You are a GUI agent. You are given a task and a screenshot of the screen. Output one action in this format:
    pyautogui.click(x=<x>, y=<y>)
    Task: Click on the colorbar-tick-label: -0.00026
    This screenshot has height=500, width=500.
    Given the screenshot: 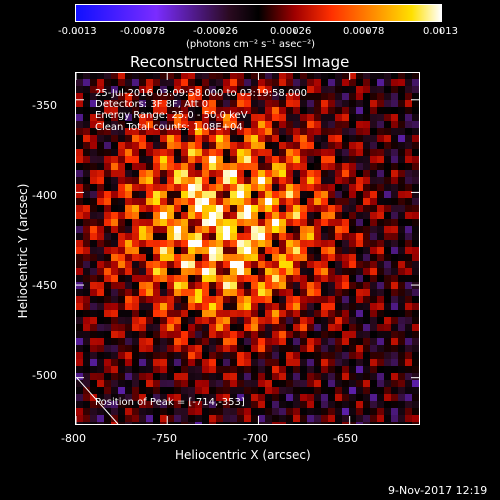 What is the action you would take?
    pyautogui.click(x=215, y=31)
    